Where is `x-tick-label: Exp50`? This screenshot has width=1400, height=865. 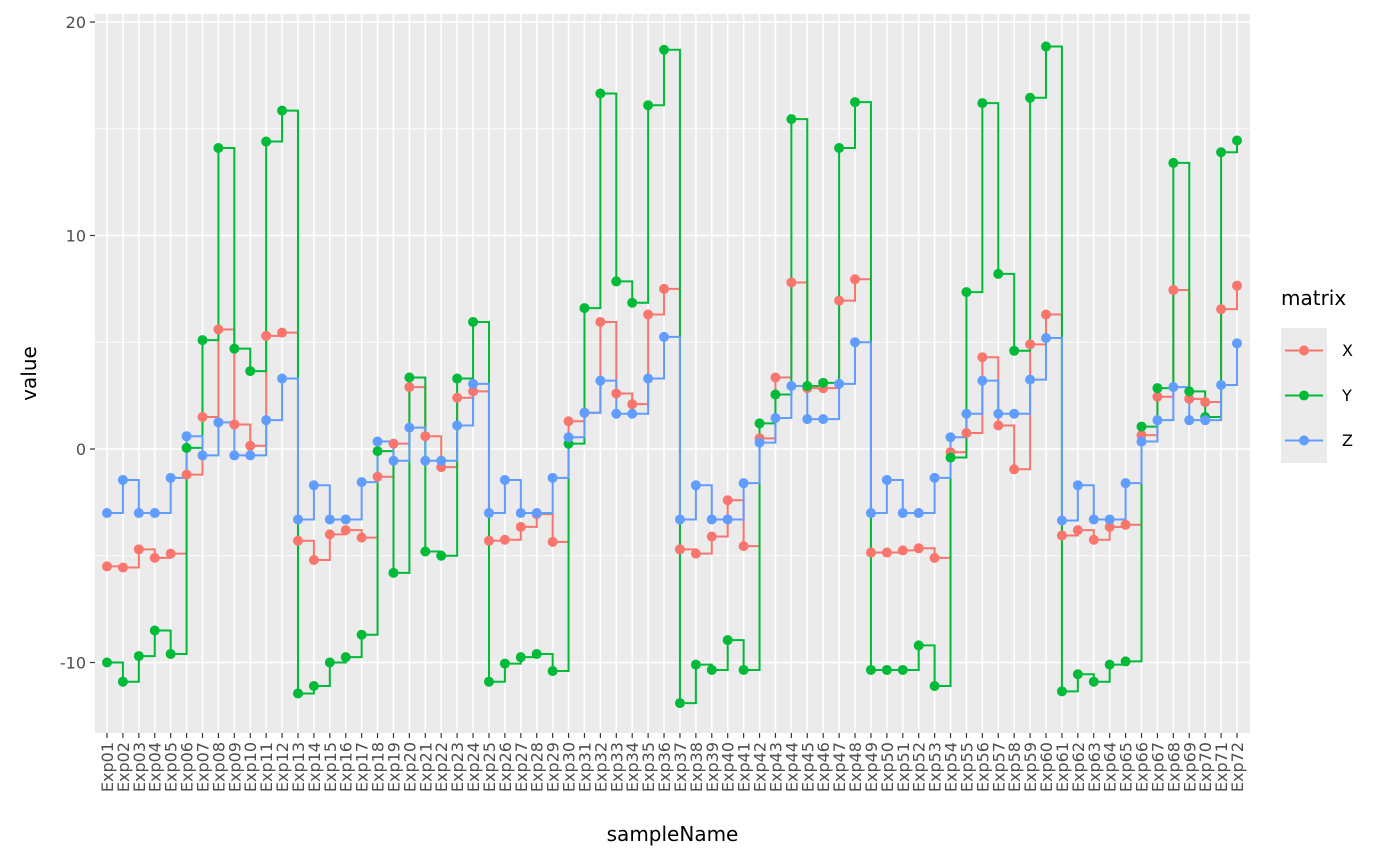 x-tick-label: Exp50 is located at coordinates (887, 767).